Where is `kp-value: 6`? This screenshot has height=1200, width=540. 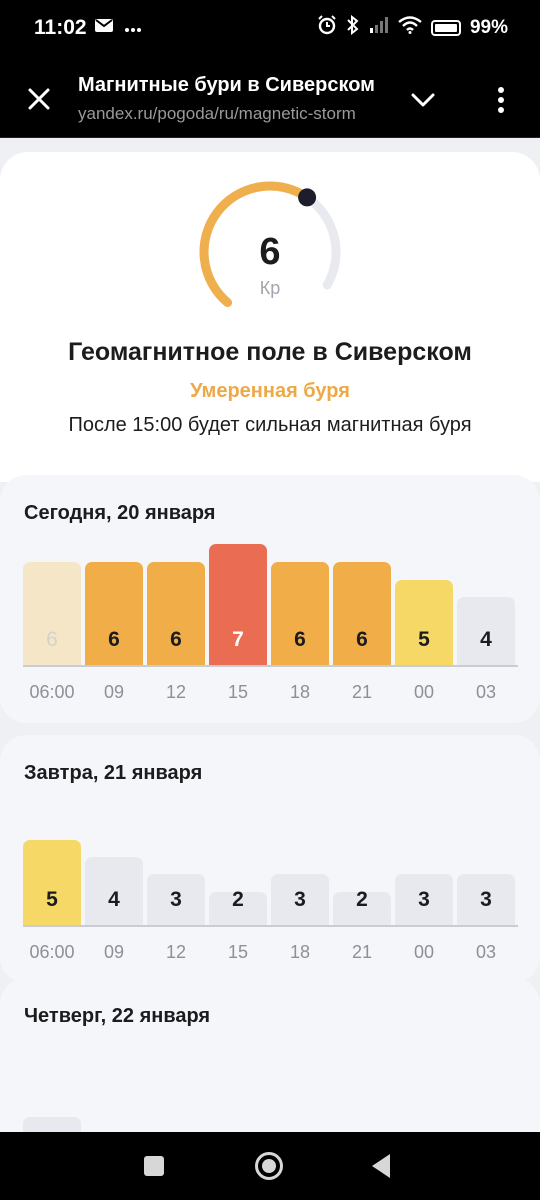 kp-value: 6 is located at coordinates (270, 252).